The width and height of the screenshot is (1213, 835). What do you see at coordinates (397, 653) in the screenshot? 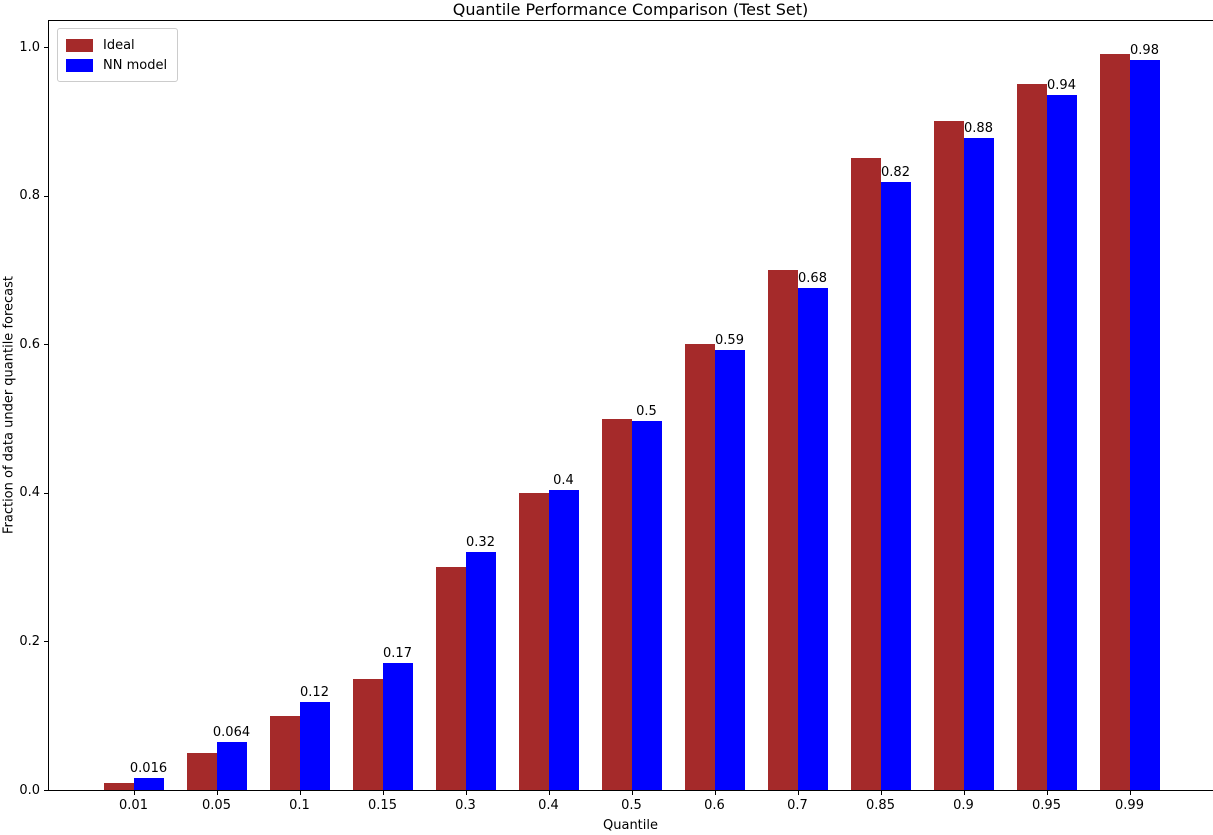
I see `bar-value-label: 0.17` at bounding box center [397, 653].